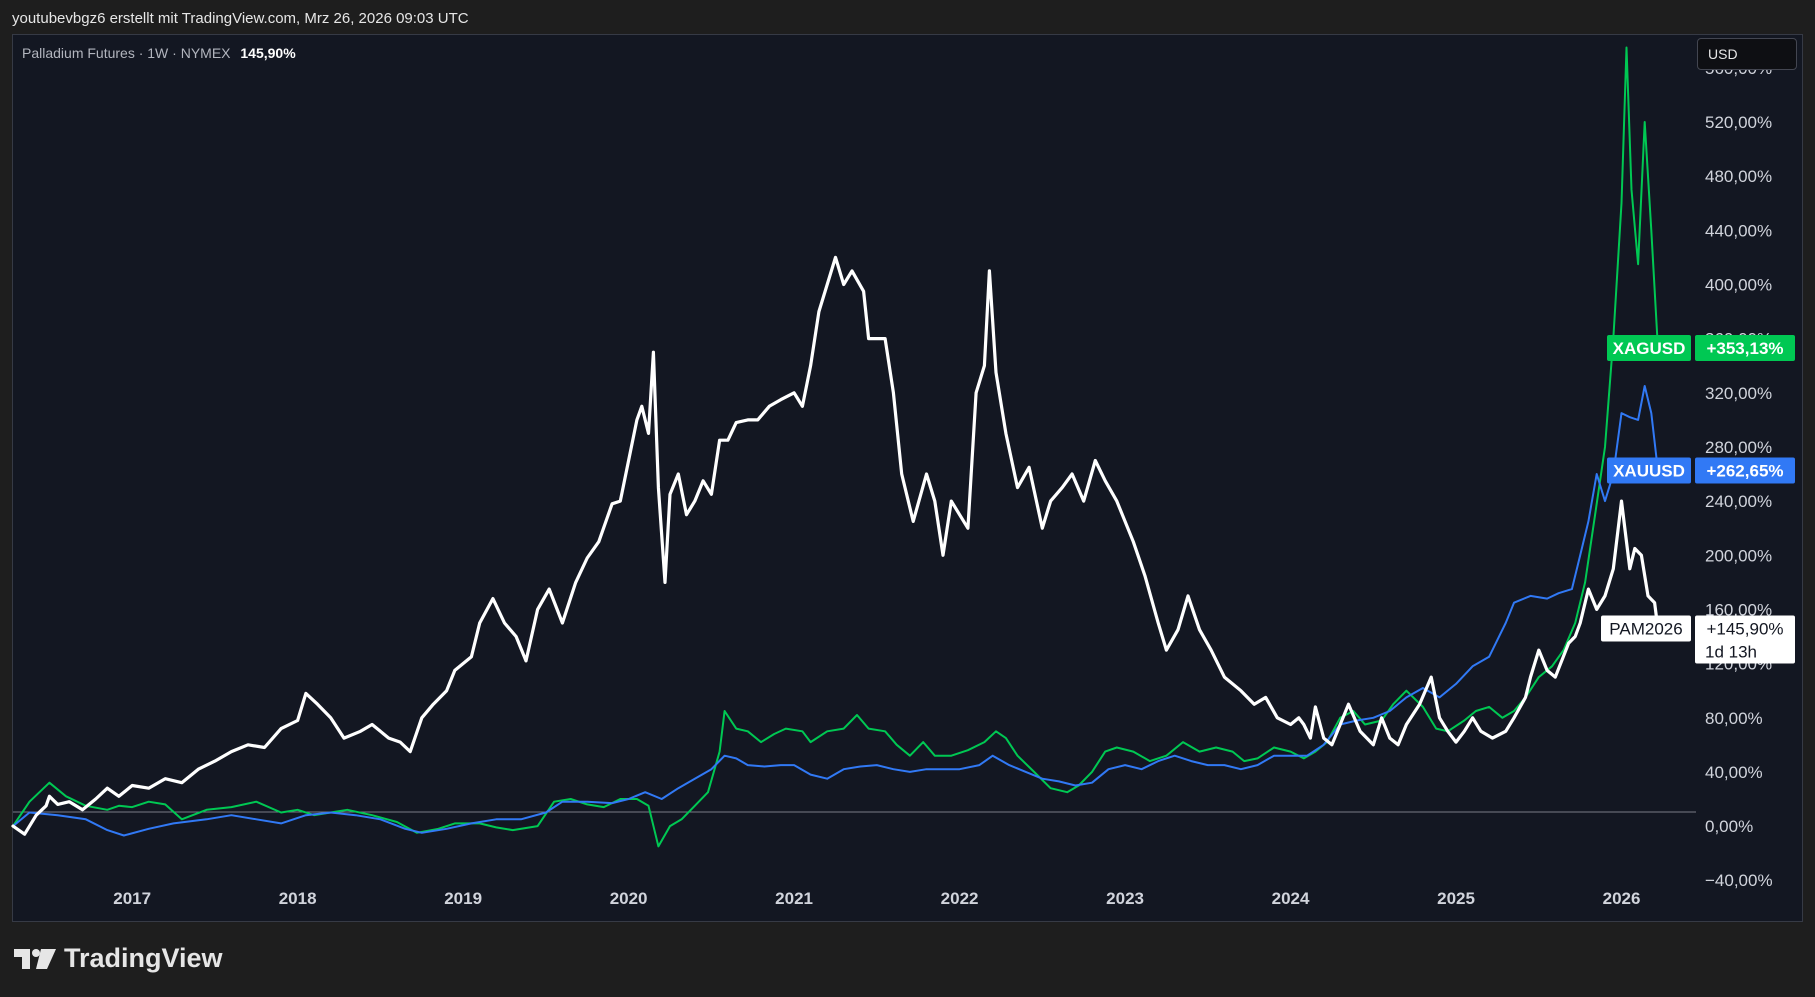  I want to click on bar-countdown-text: 1d 13h, so click(1731, 652).